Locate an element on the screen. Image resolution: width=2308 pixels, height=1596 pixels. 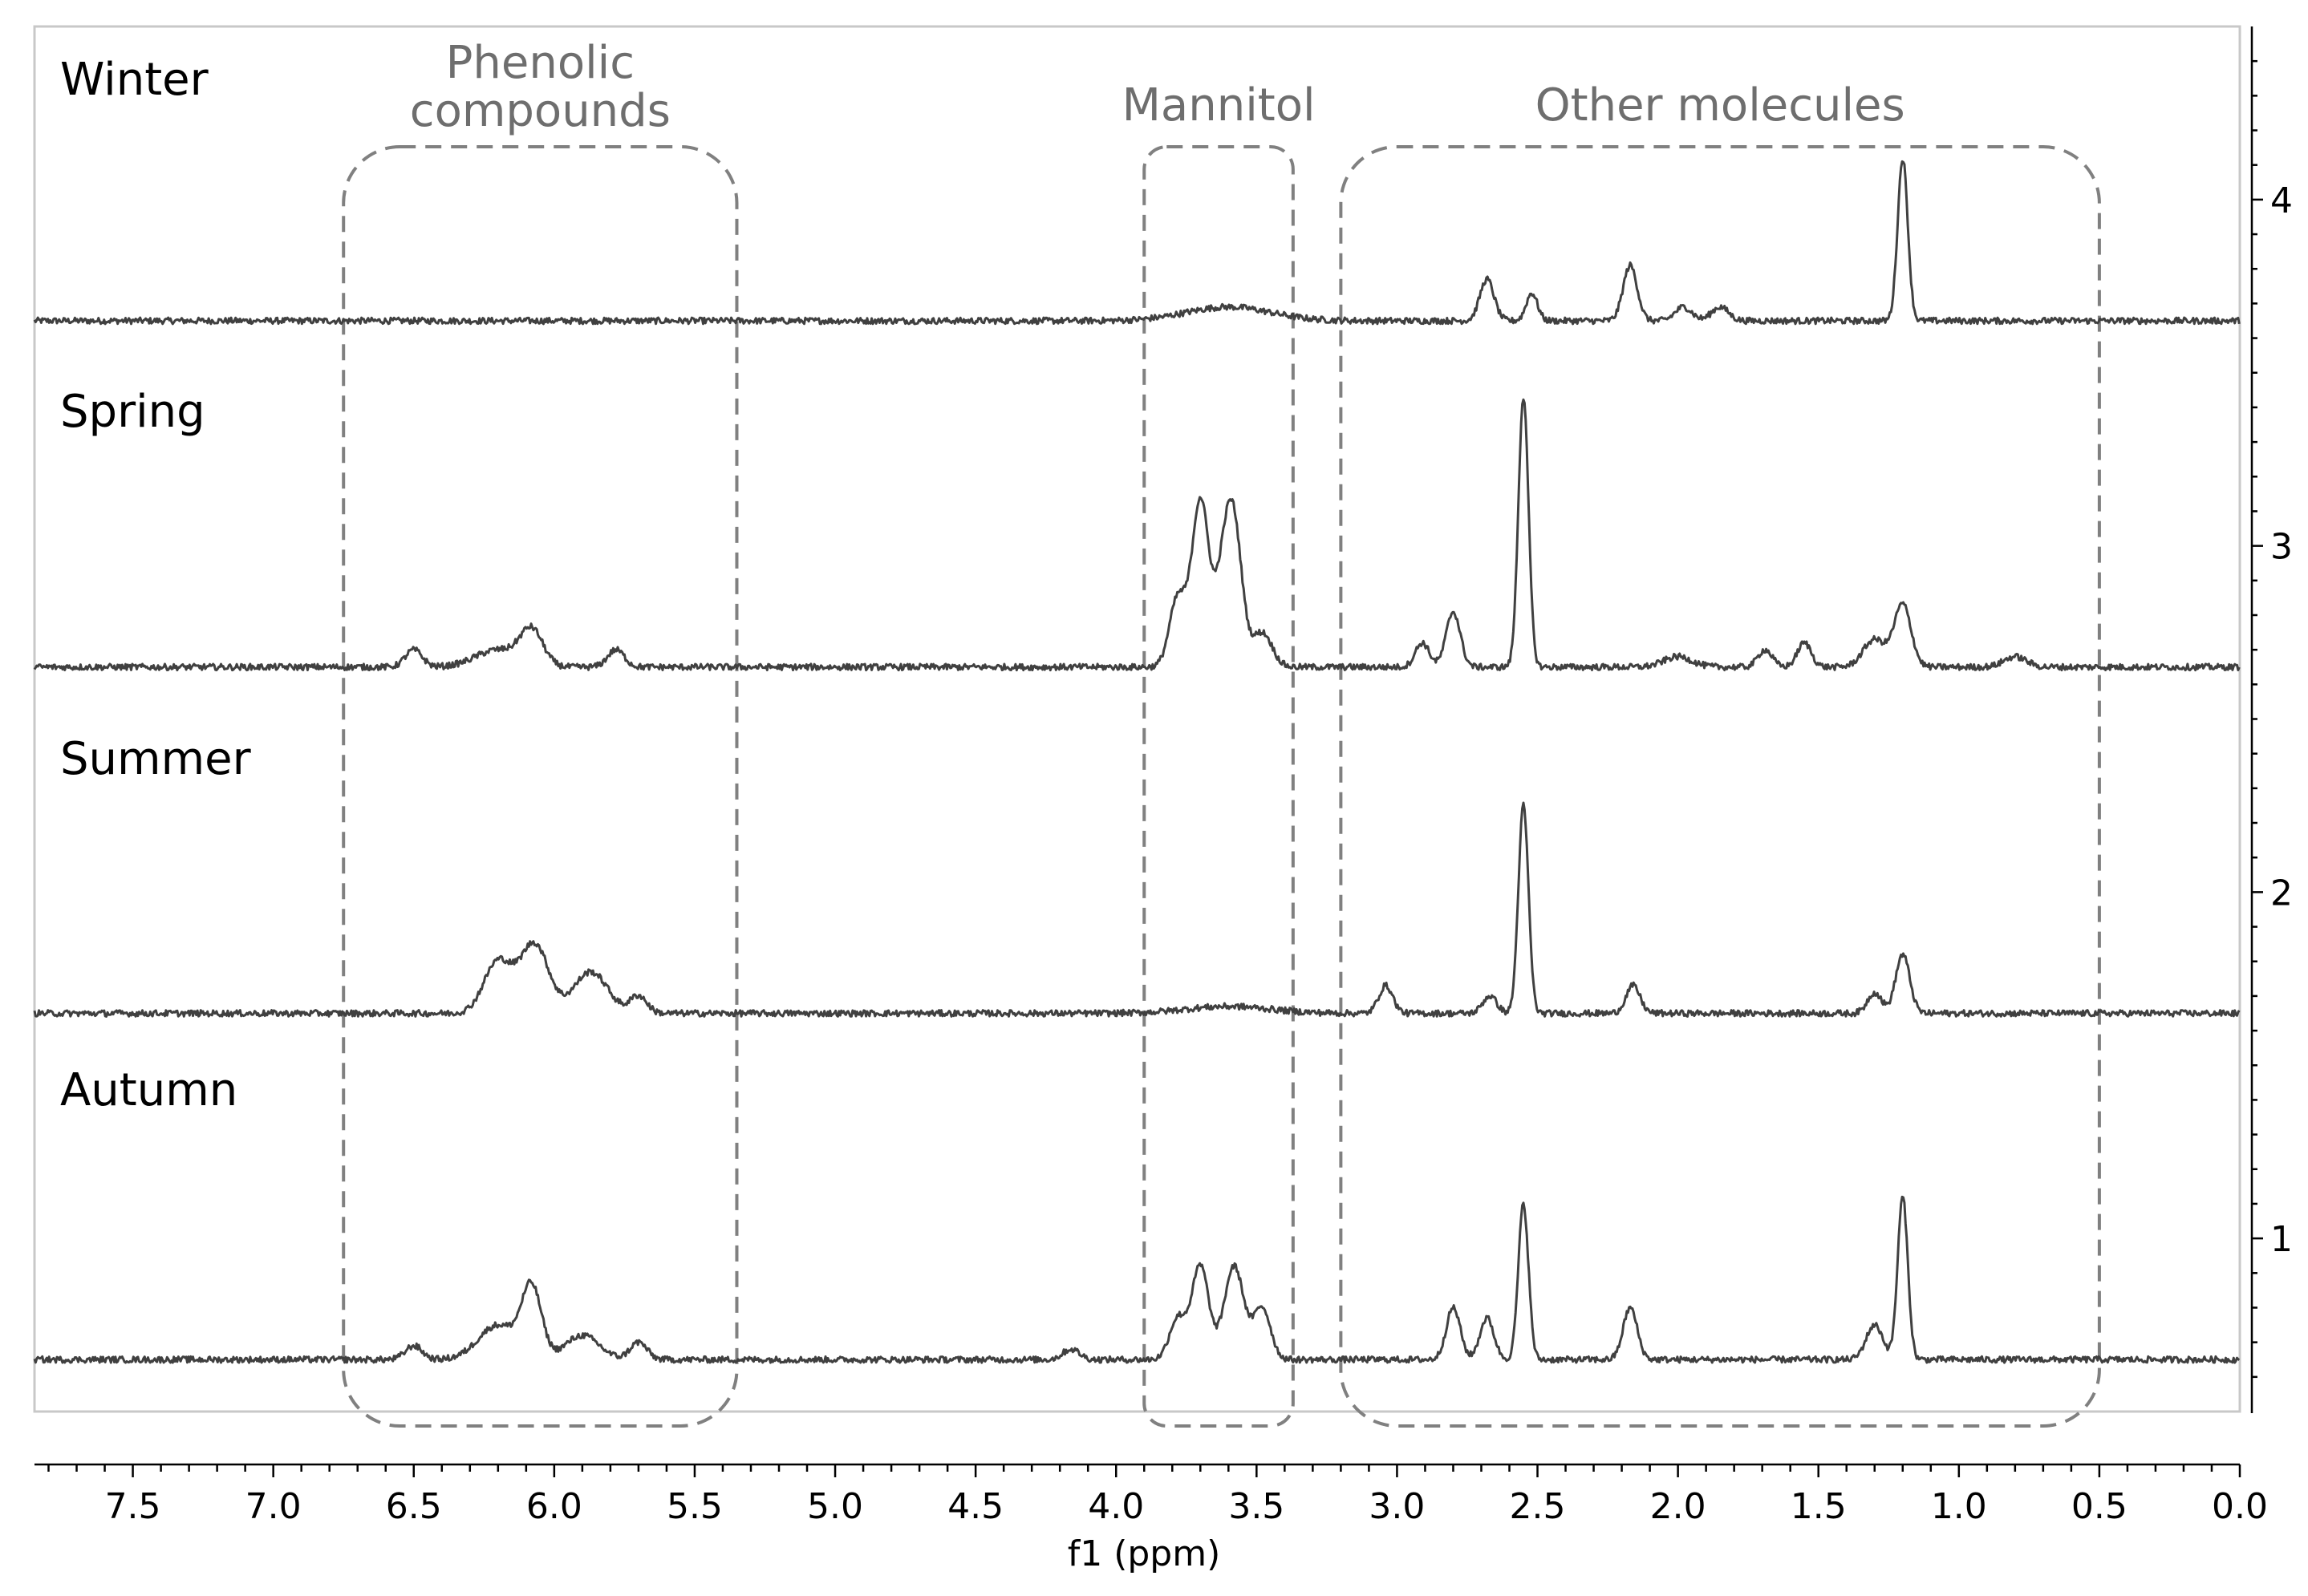
x-tick-label: 4.5 is located at coordinates (976, 1506).